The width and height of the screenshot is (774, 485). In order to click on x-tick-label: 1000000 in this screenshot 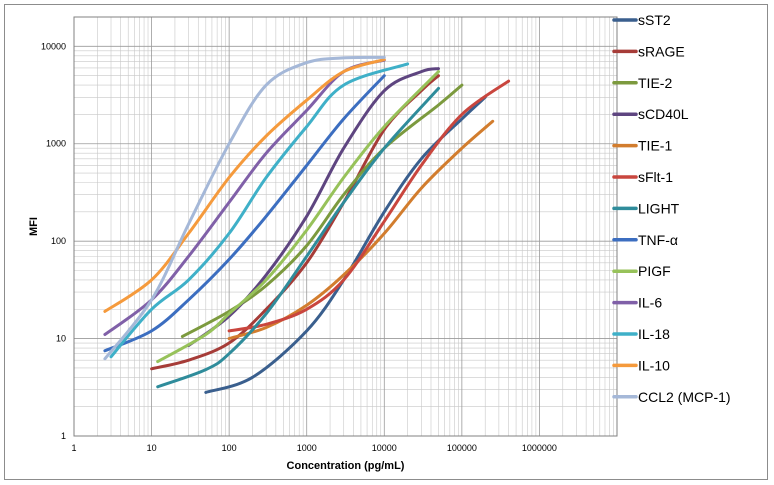, I will do `click(539, 448)`.